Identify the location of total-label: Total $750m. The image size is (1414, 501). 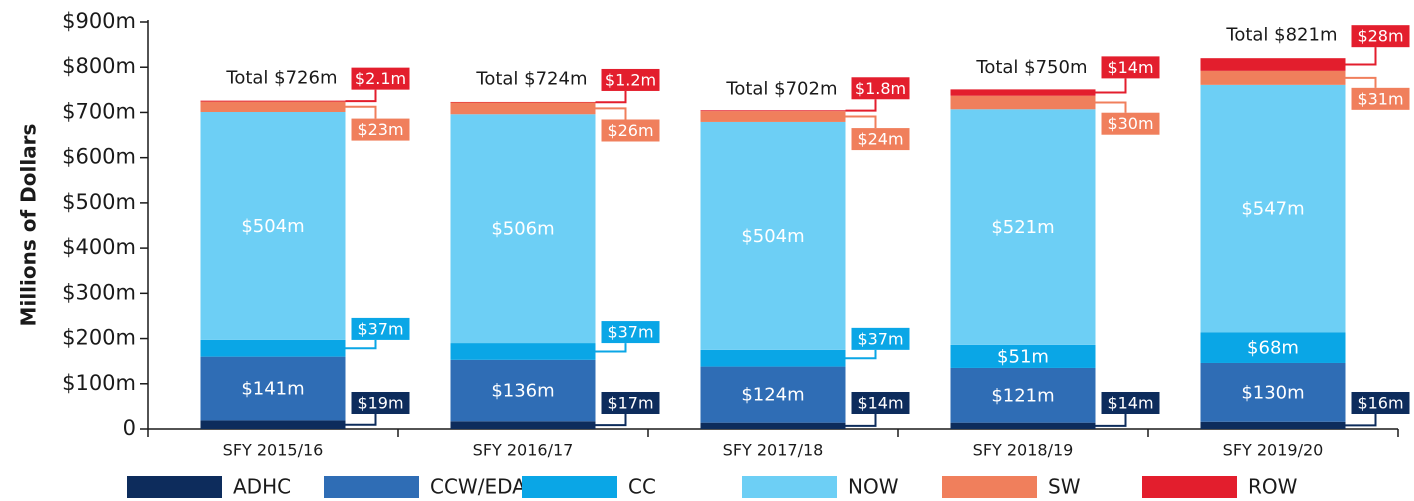
(1031, 67).